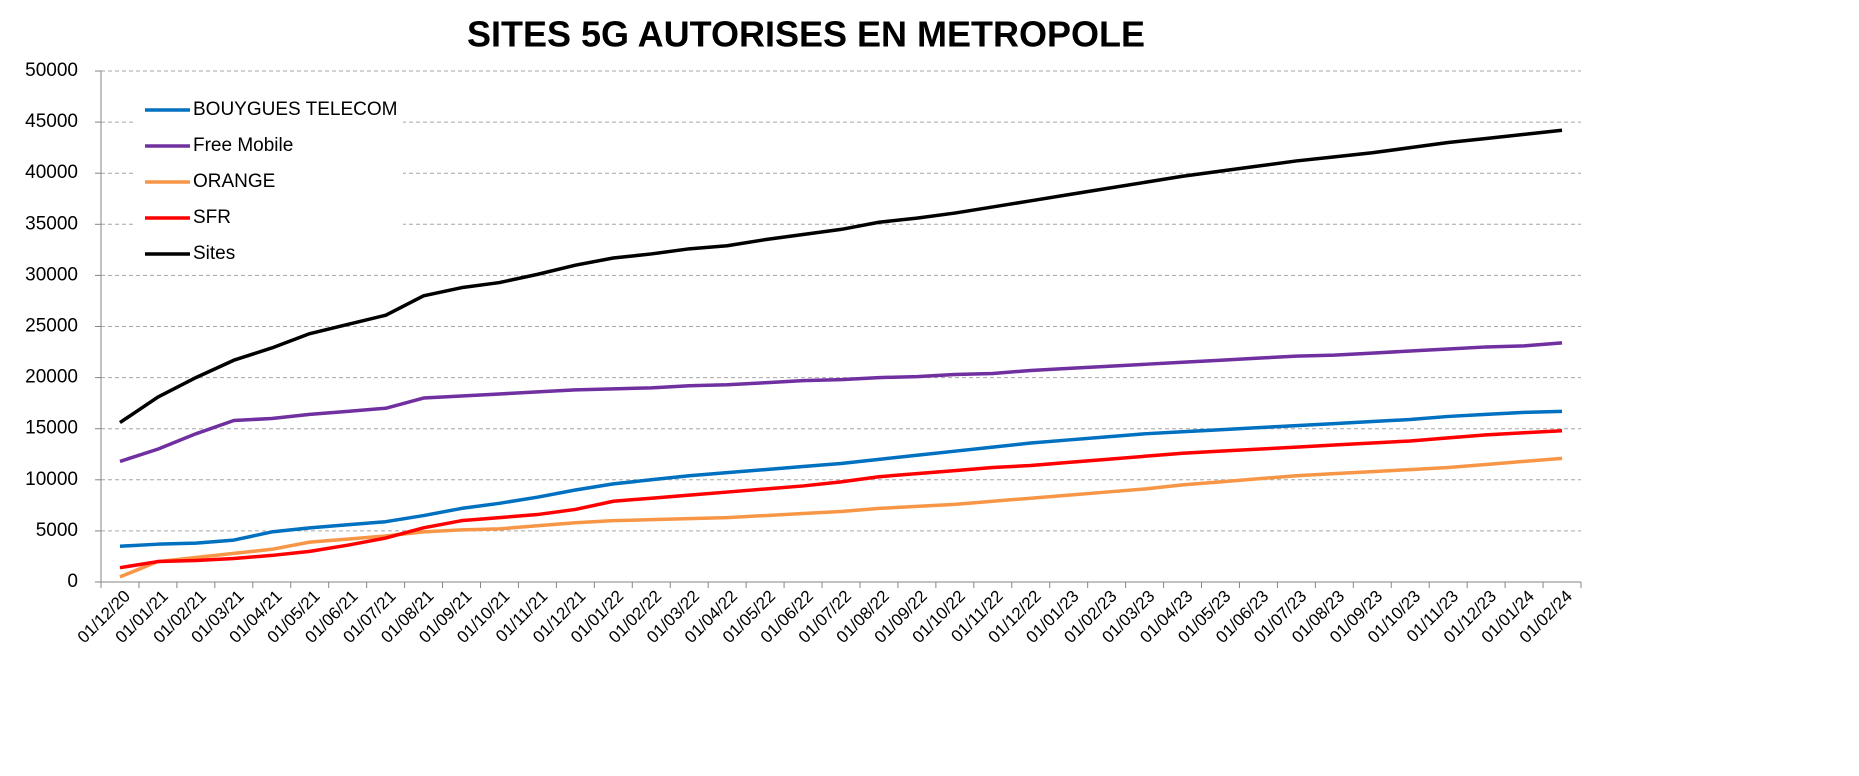 The image size is (1859, 776). What do you see at coordinates (51, 172) in the screenshot?
I see `y-tick-label: 40000` at bounding box center [51, 172].